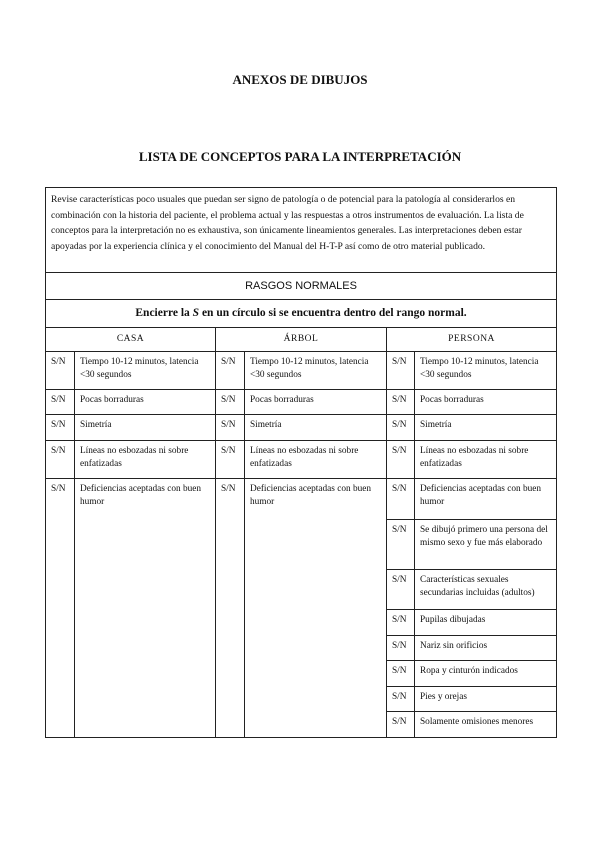 The width and height of the screenshot is (600, 848). What do you see at coordinates (485, 459) in the screenshot?
I see `item-persona: Líneas no esbozadas ni sobre enfatizadas` at bounding box center [485, 459].